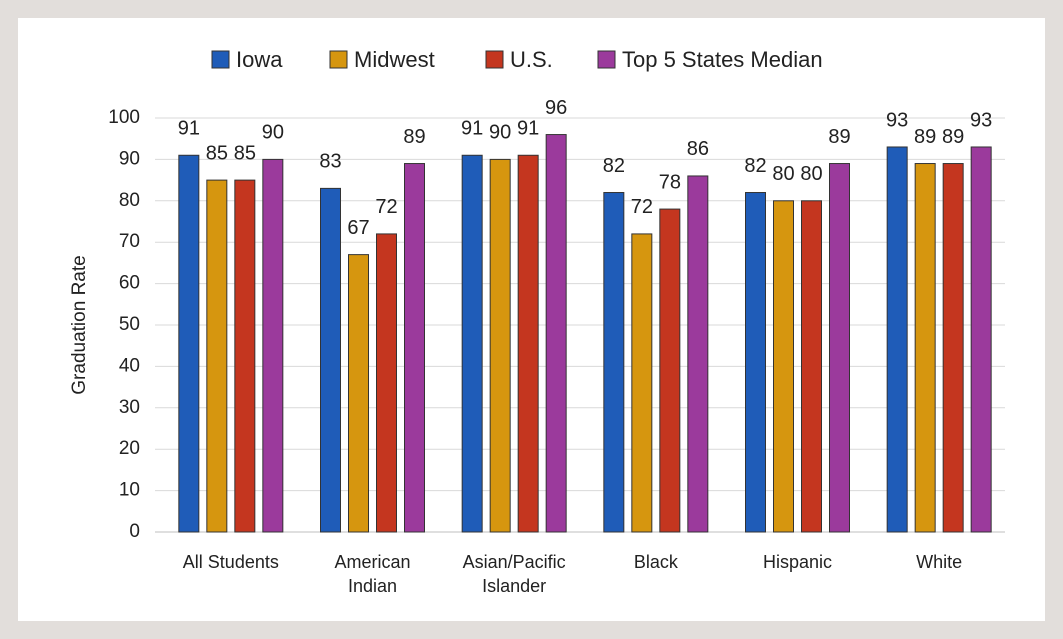 The image size is (1063, 639). What do you see at coordinates (514, 574) in the screenshot?
I see `x-tick-label: Asian/Pacific Islander` at bounding box center [514, 574].